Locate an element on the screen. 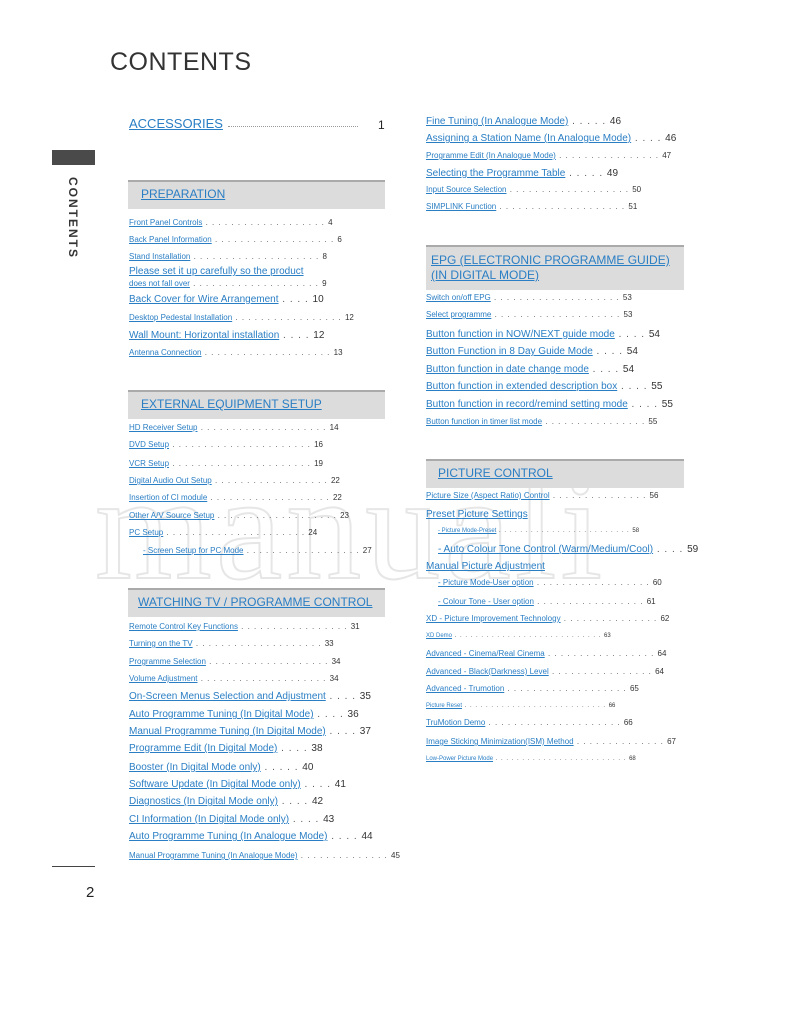  toc-link: Preset Picture Settings is located at coordinates (477, 514).